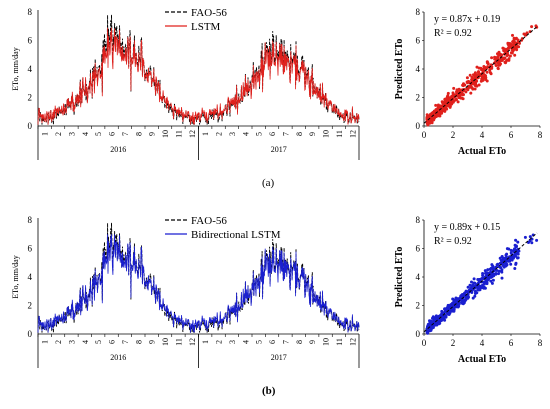 This screenshot has height=409, width=550. Describe the element at coordinates (58, 342) in the screenshot. I see `bts-month-label: 2` at that location.